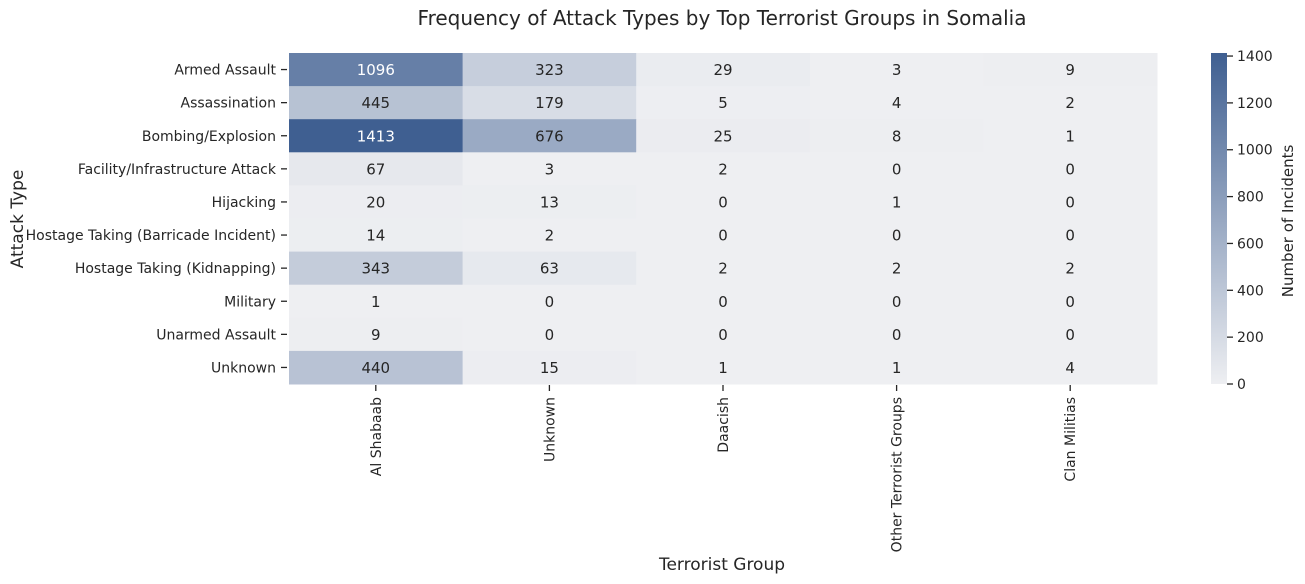  Describe the element at coordinates (151, 236) in the screenshot. I see `y-tick-label: Hostage Taking (Barricade Incident)` at that location.